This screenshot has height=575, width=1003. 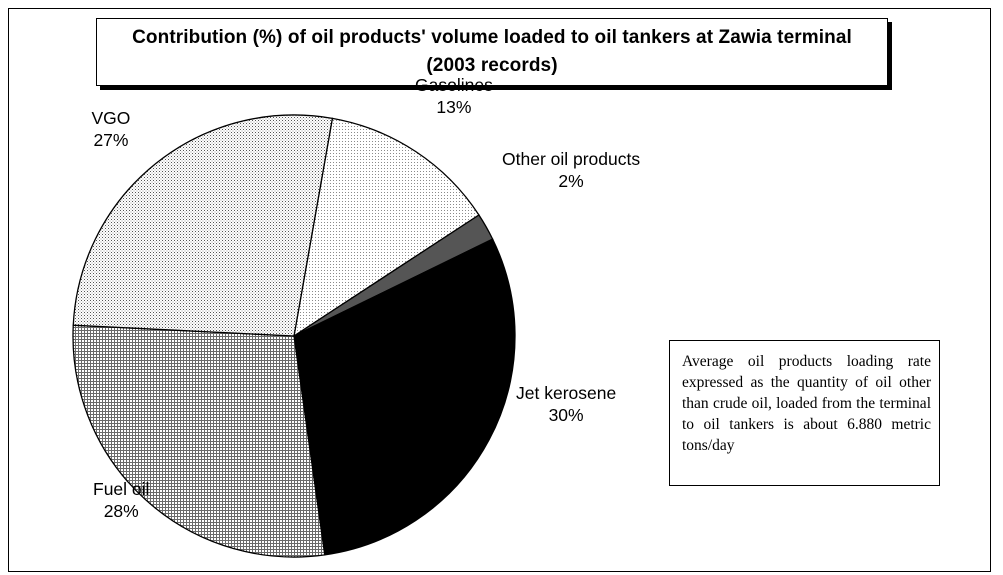 What do you see at coordinates (111, 118) in the screenshot?
I see `slice-name: VGO` at bounding box center [111, 118].